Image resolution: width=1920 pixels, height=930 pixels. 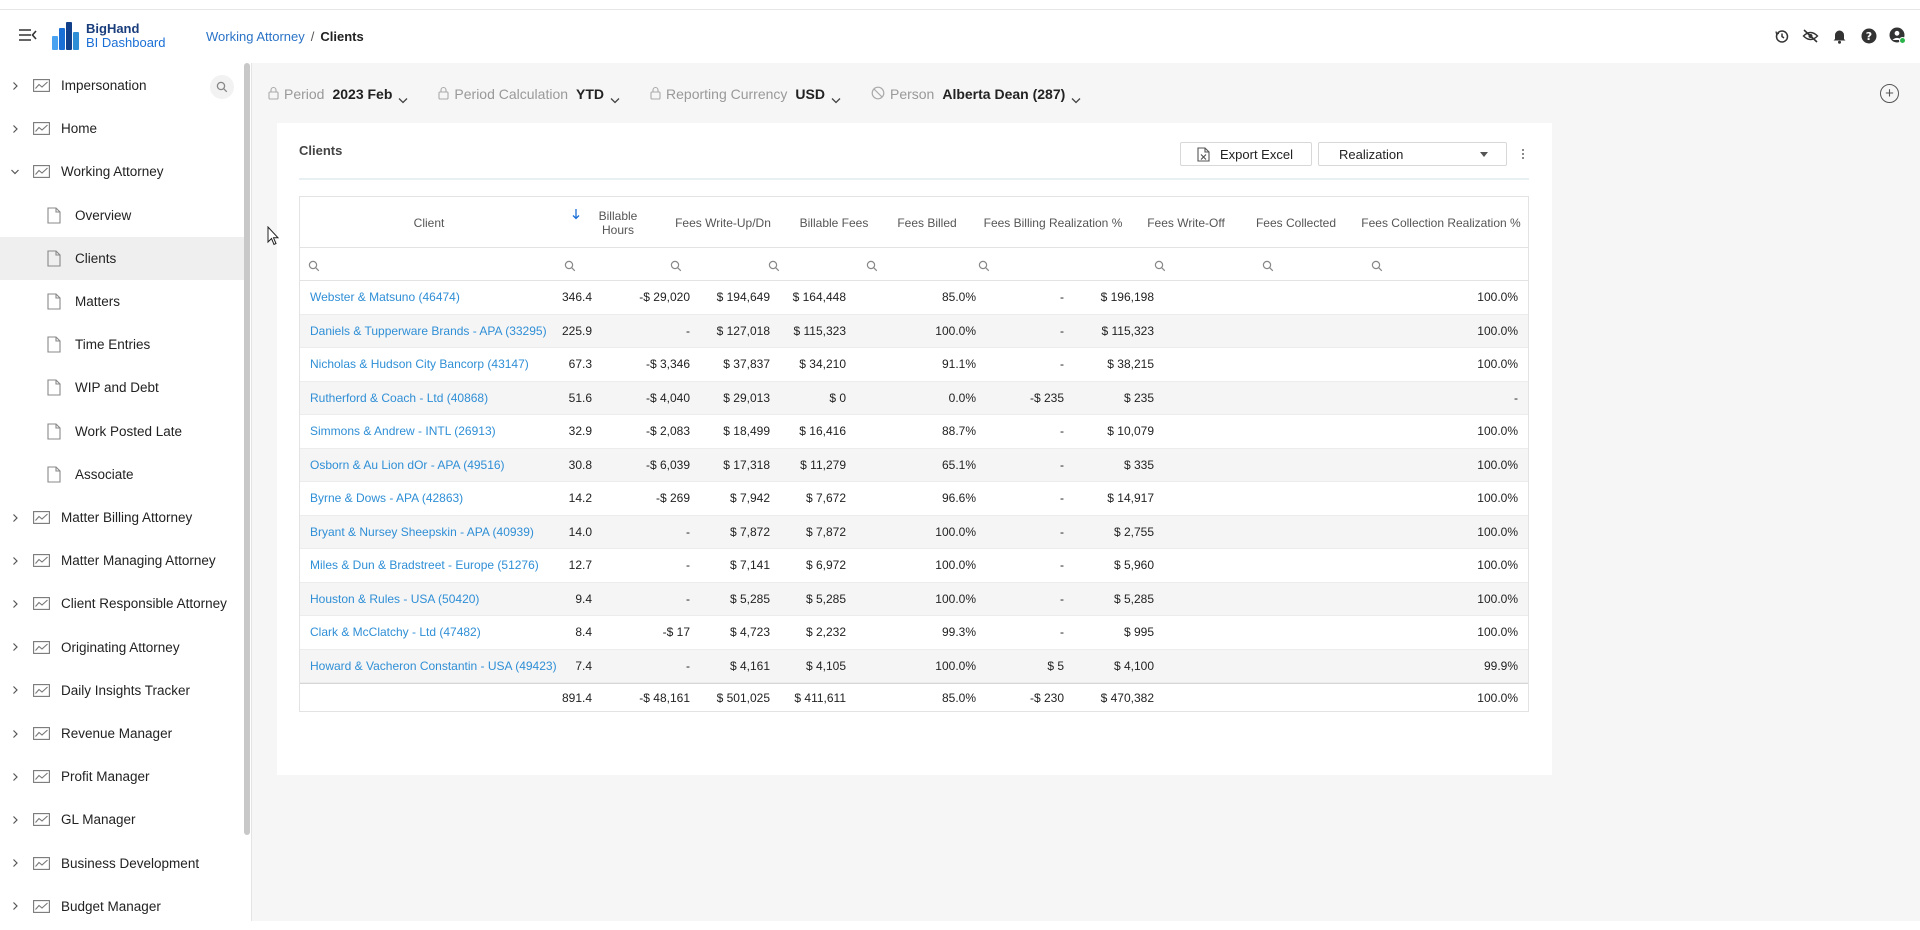 I want to click on sidebar-item-home: Home, so click(x=122, y=128).